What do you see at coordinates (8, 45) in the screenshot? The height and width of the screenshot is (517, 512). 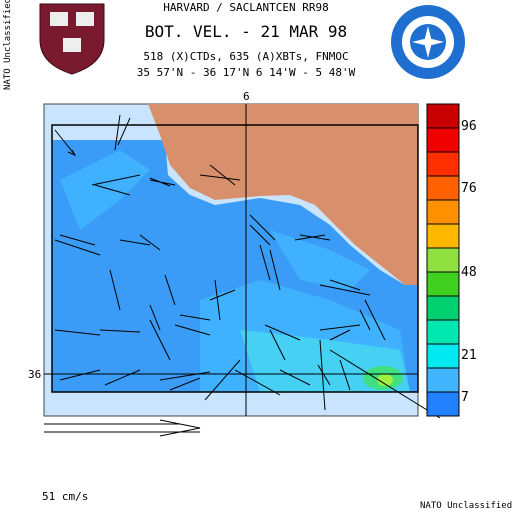 I see `side-classification: NATO Unclassified` at bounding box center [8, 45].